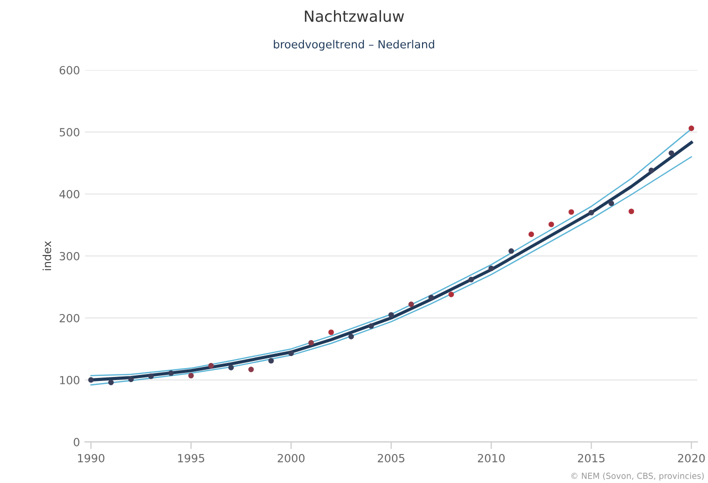 The width and height of the screenshot is (708, 483). I want to click on x-tick-label: 2015, so click(591, 458).